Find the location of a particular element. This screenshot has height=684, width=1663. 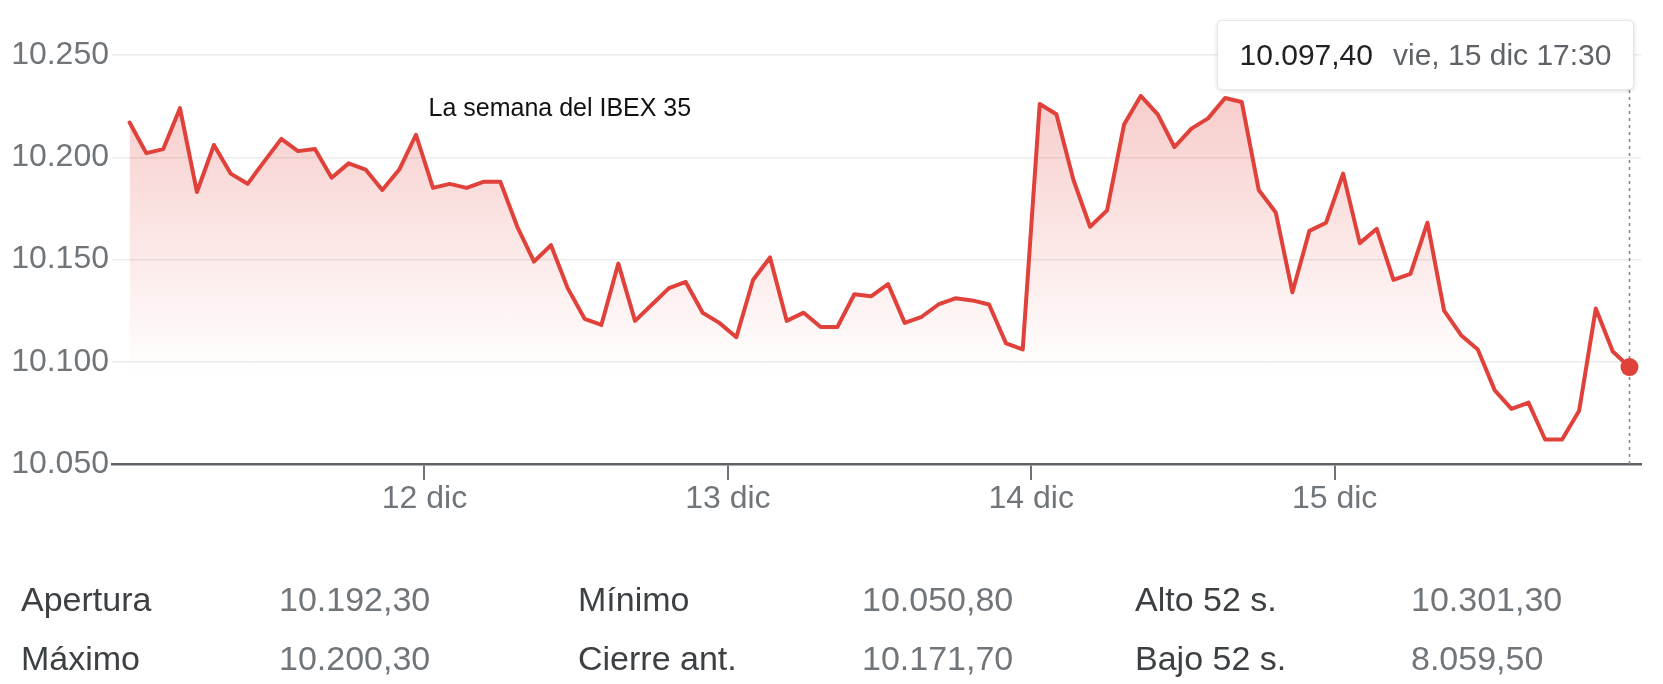

tooltip: 10.097,40 vie, 15 dic 17:30 is located at coordinates (1425, 55).